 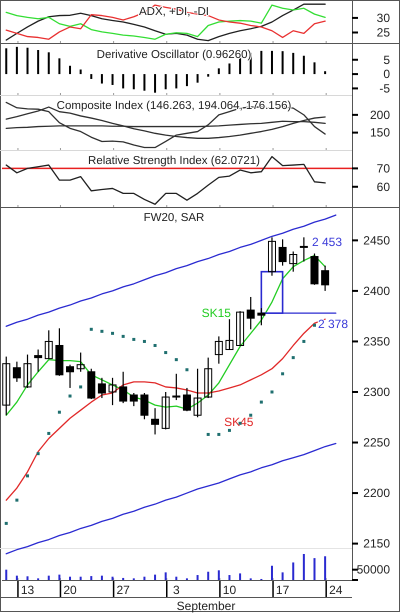 What do you see at coordinates (27, 590) in the screenshot?
I see `x-tick-label: 13` at bounding box center [27, 590].